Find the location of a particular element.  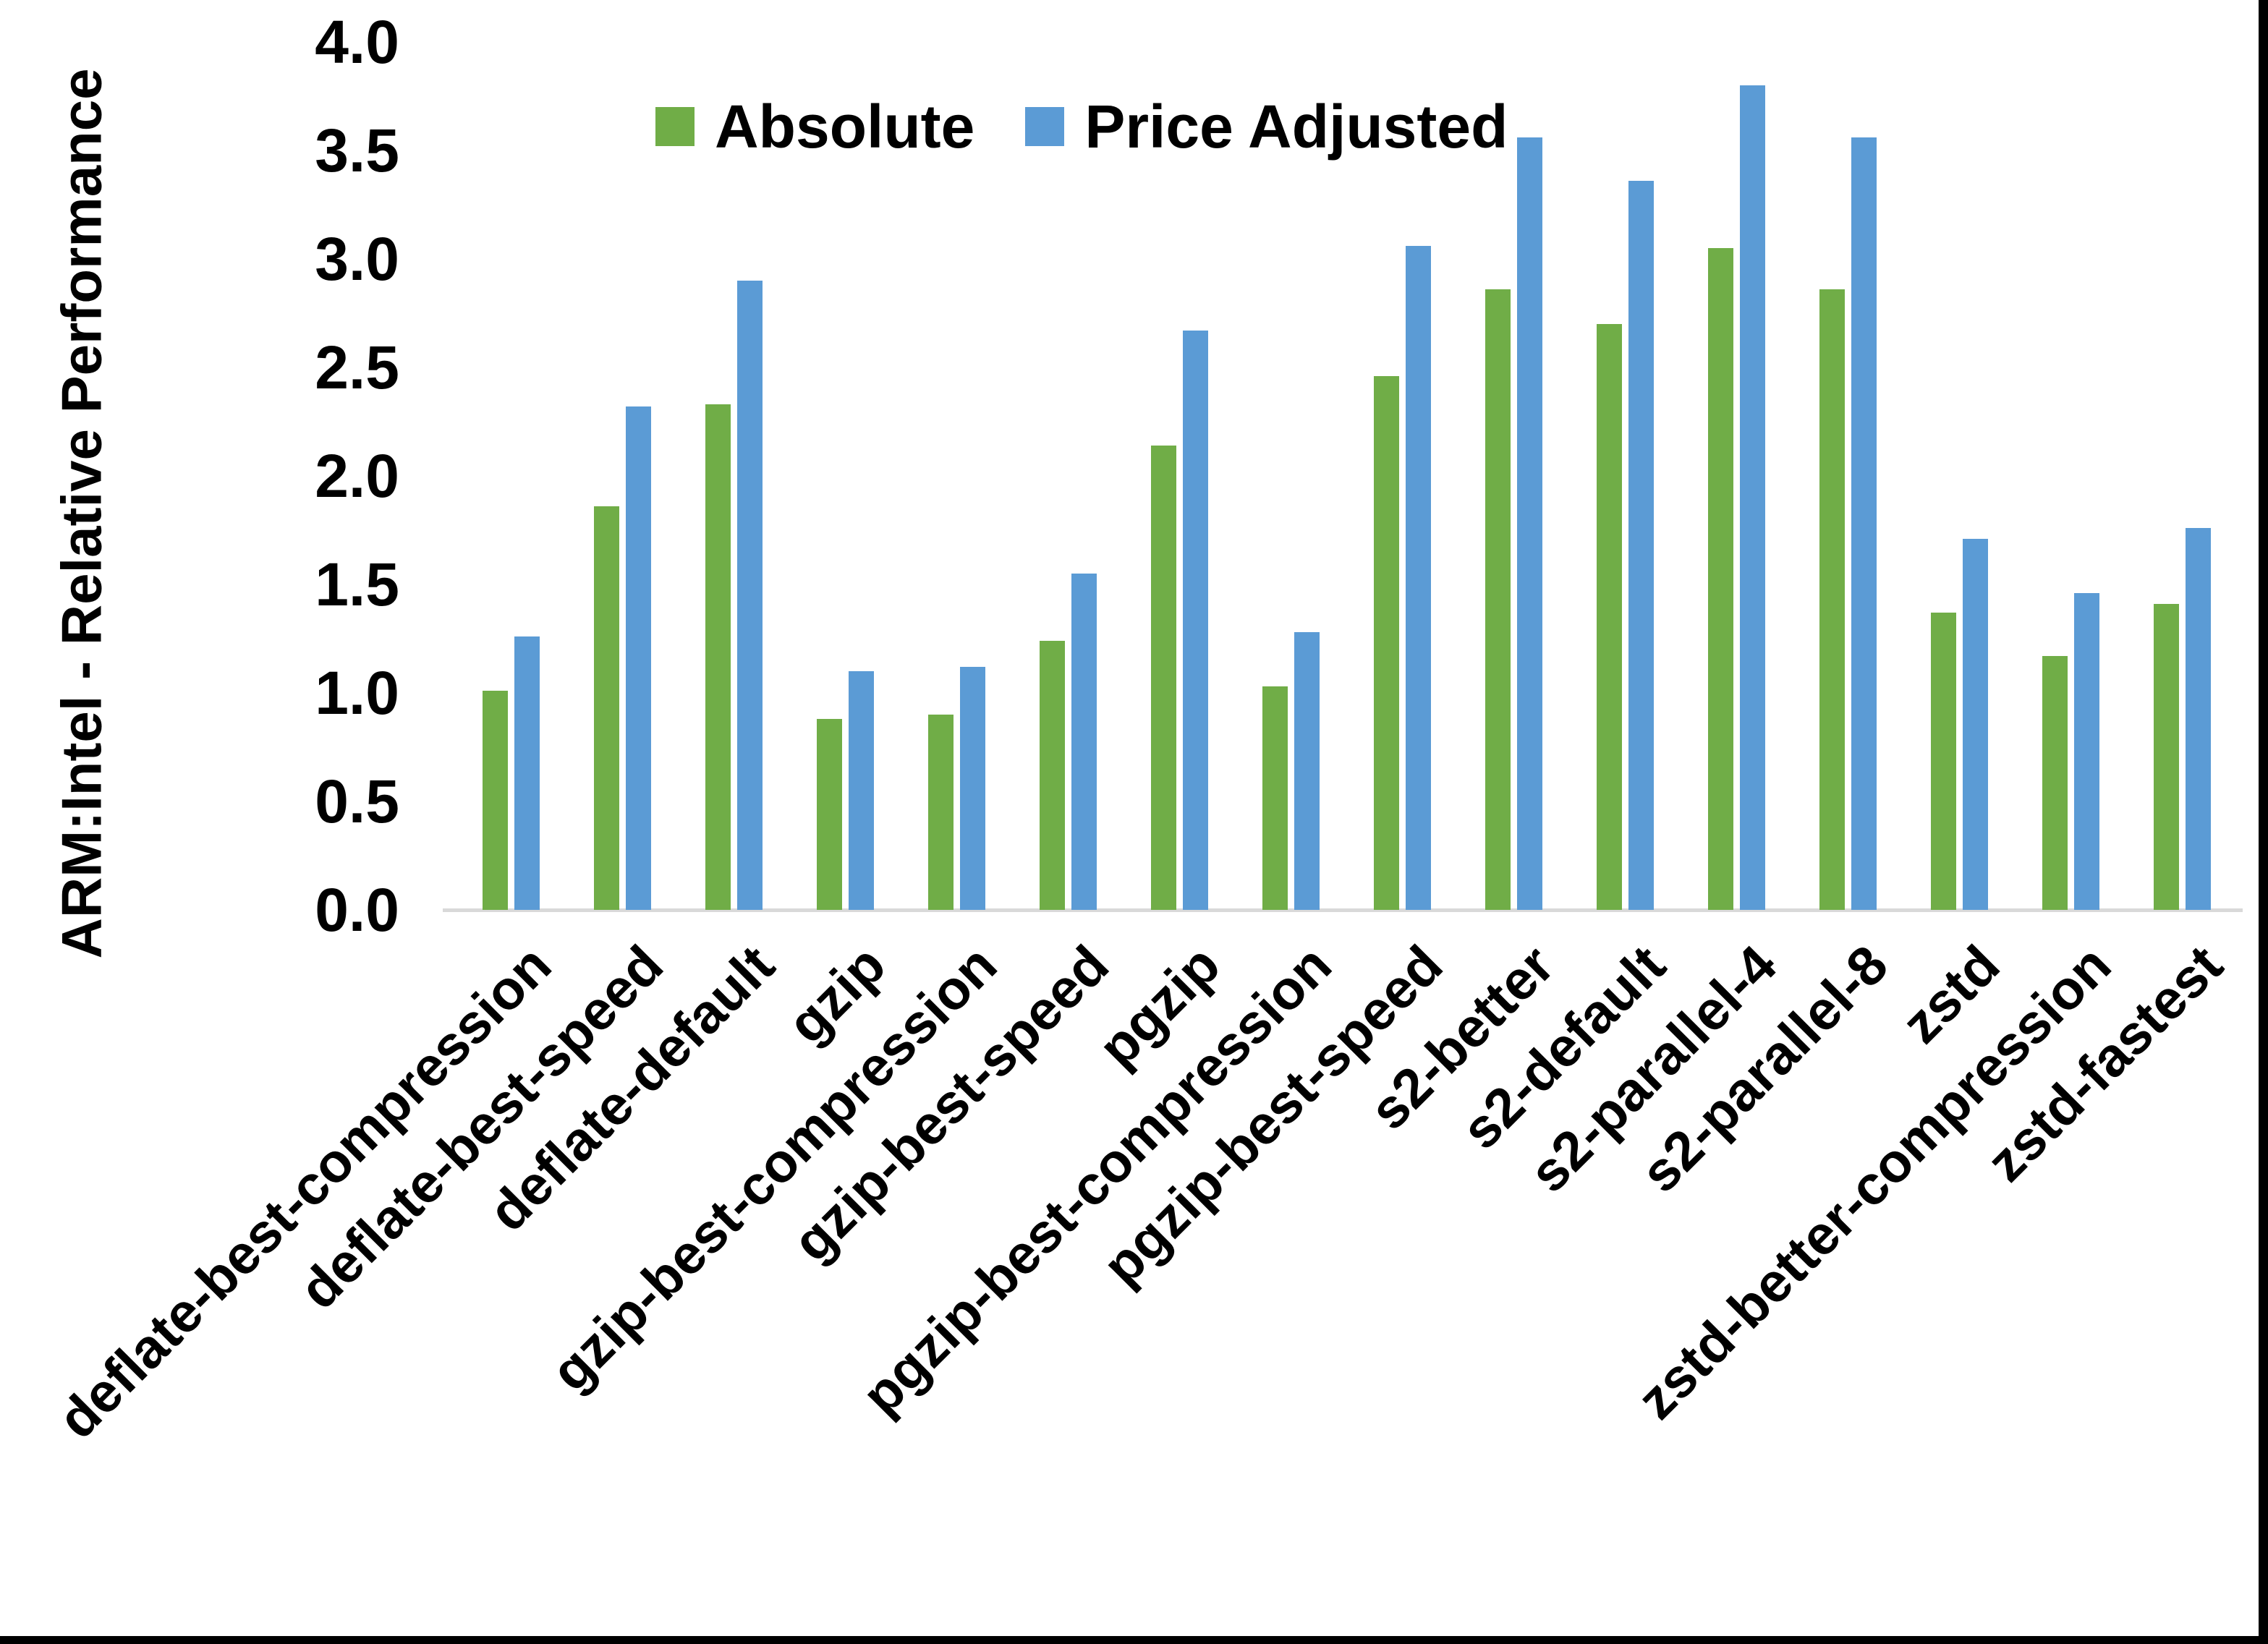

bar-price-adjusted-deflate-best-speed is located at coordinates (638, 658).